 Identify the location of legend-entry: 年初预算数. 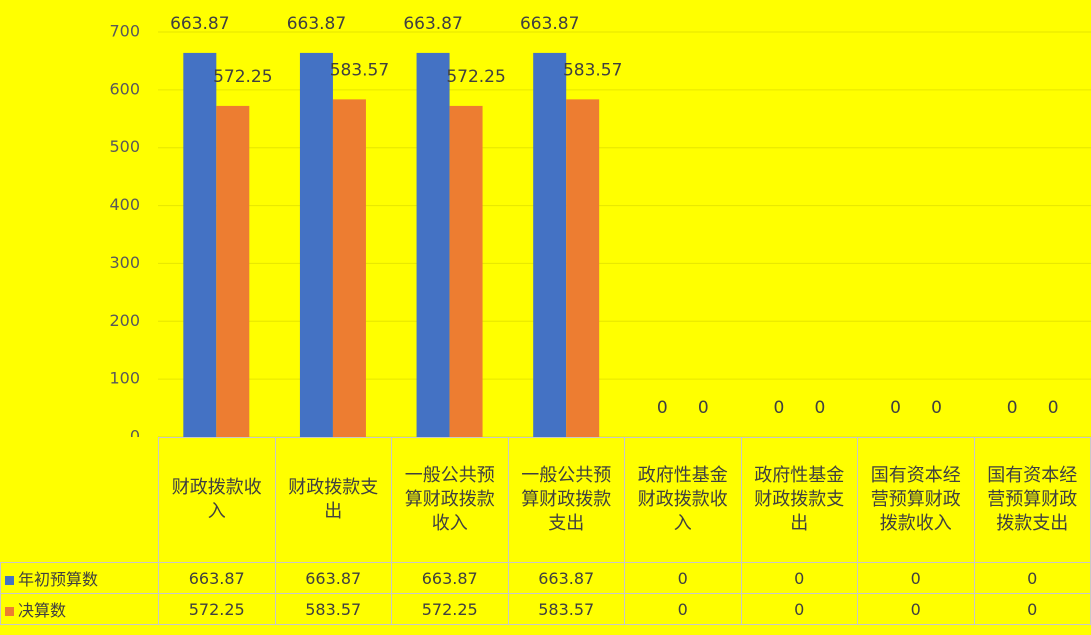
(79, 578).